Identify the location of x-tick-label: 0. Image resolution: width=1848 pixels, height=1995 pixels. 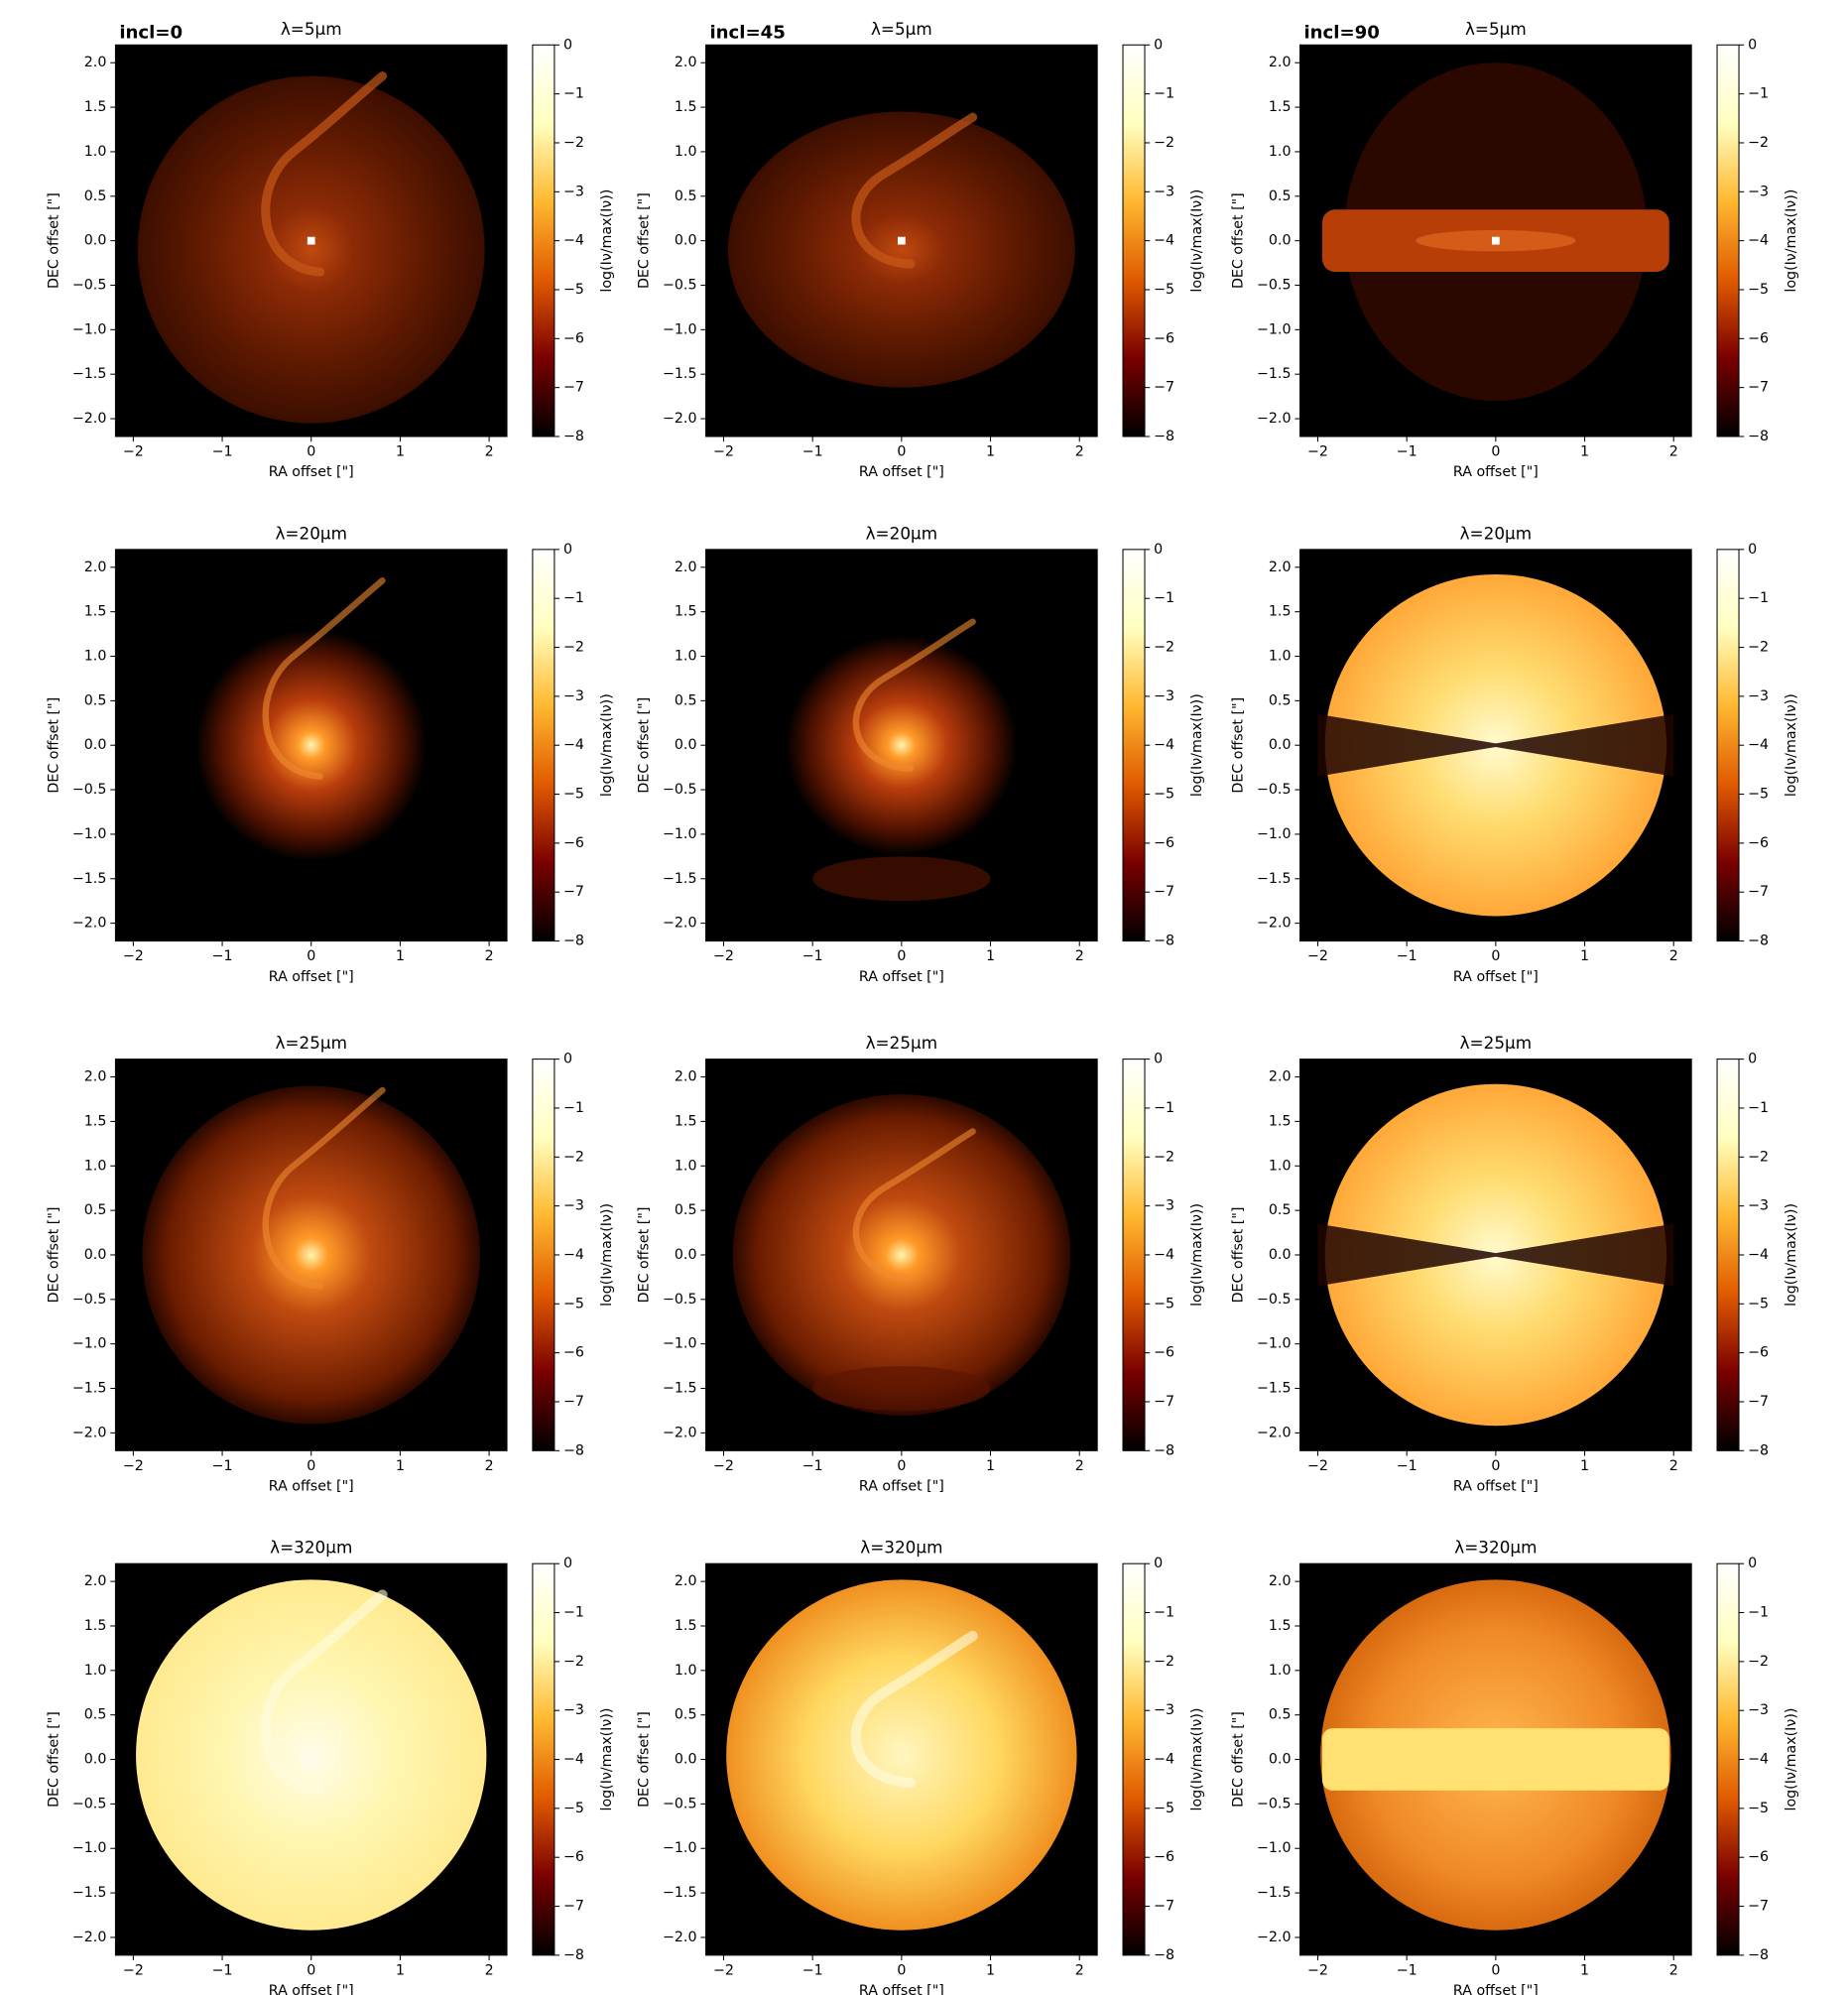
(901, 1466).